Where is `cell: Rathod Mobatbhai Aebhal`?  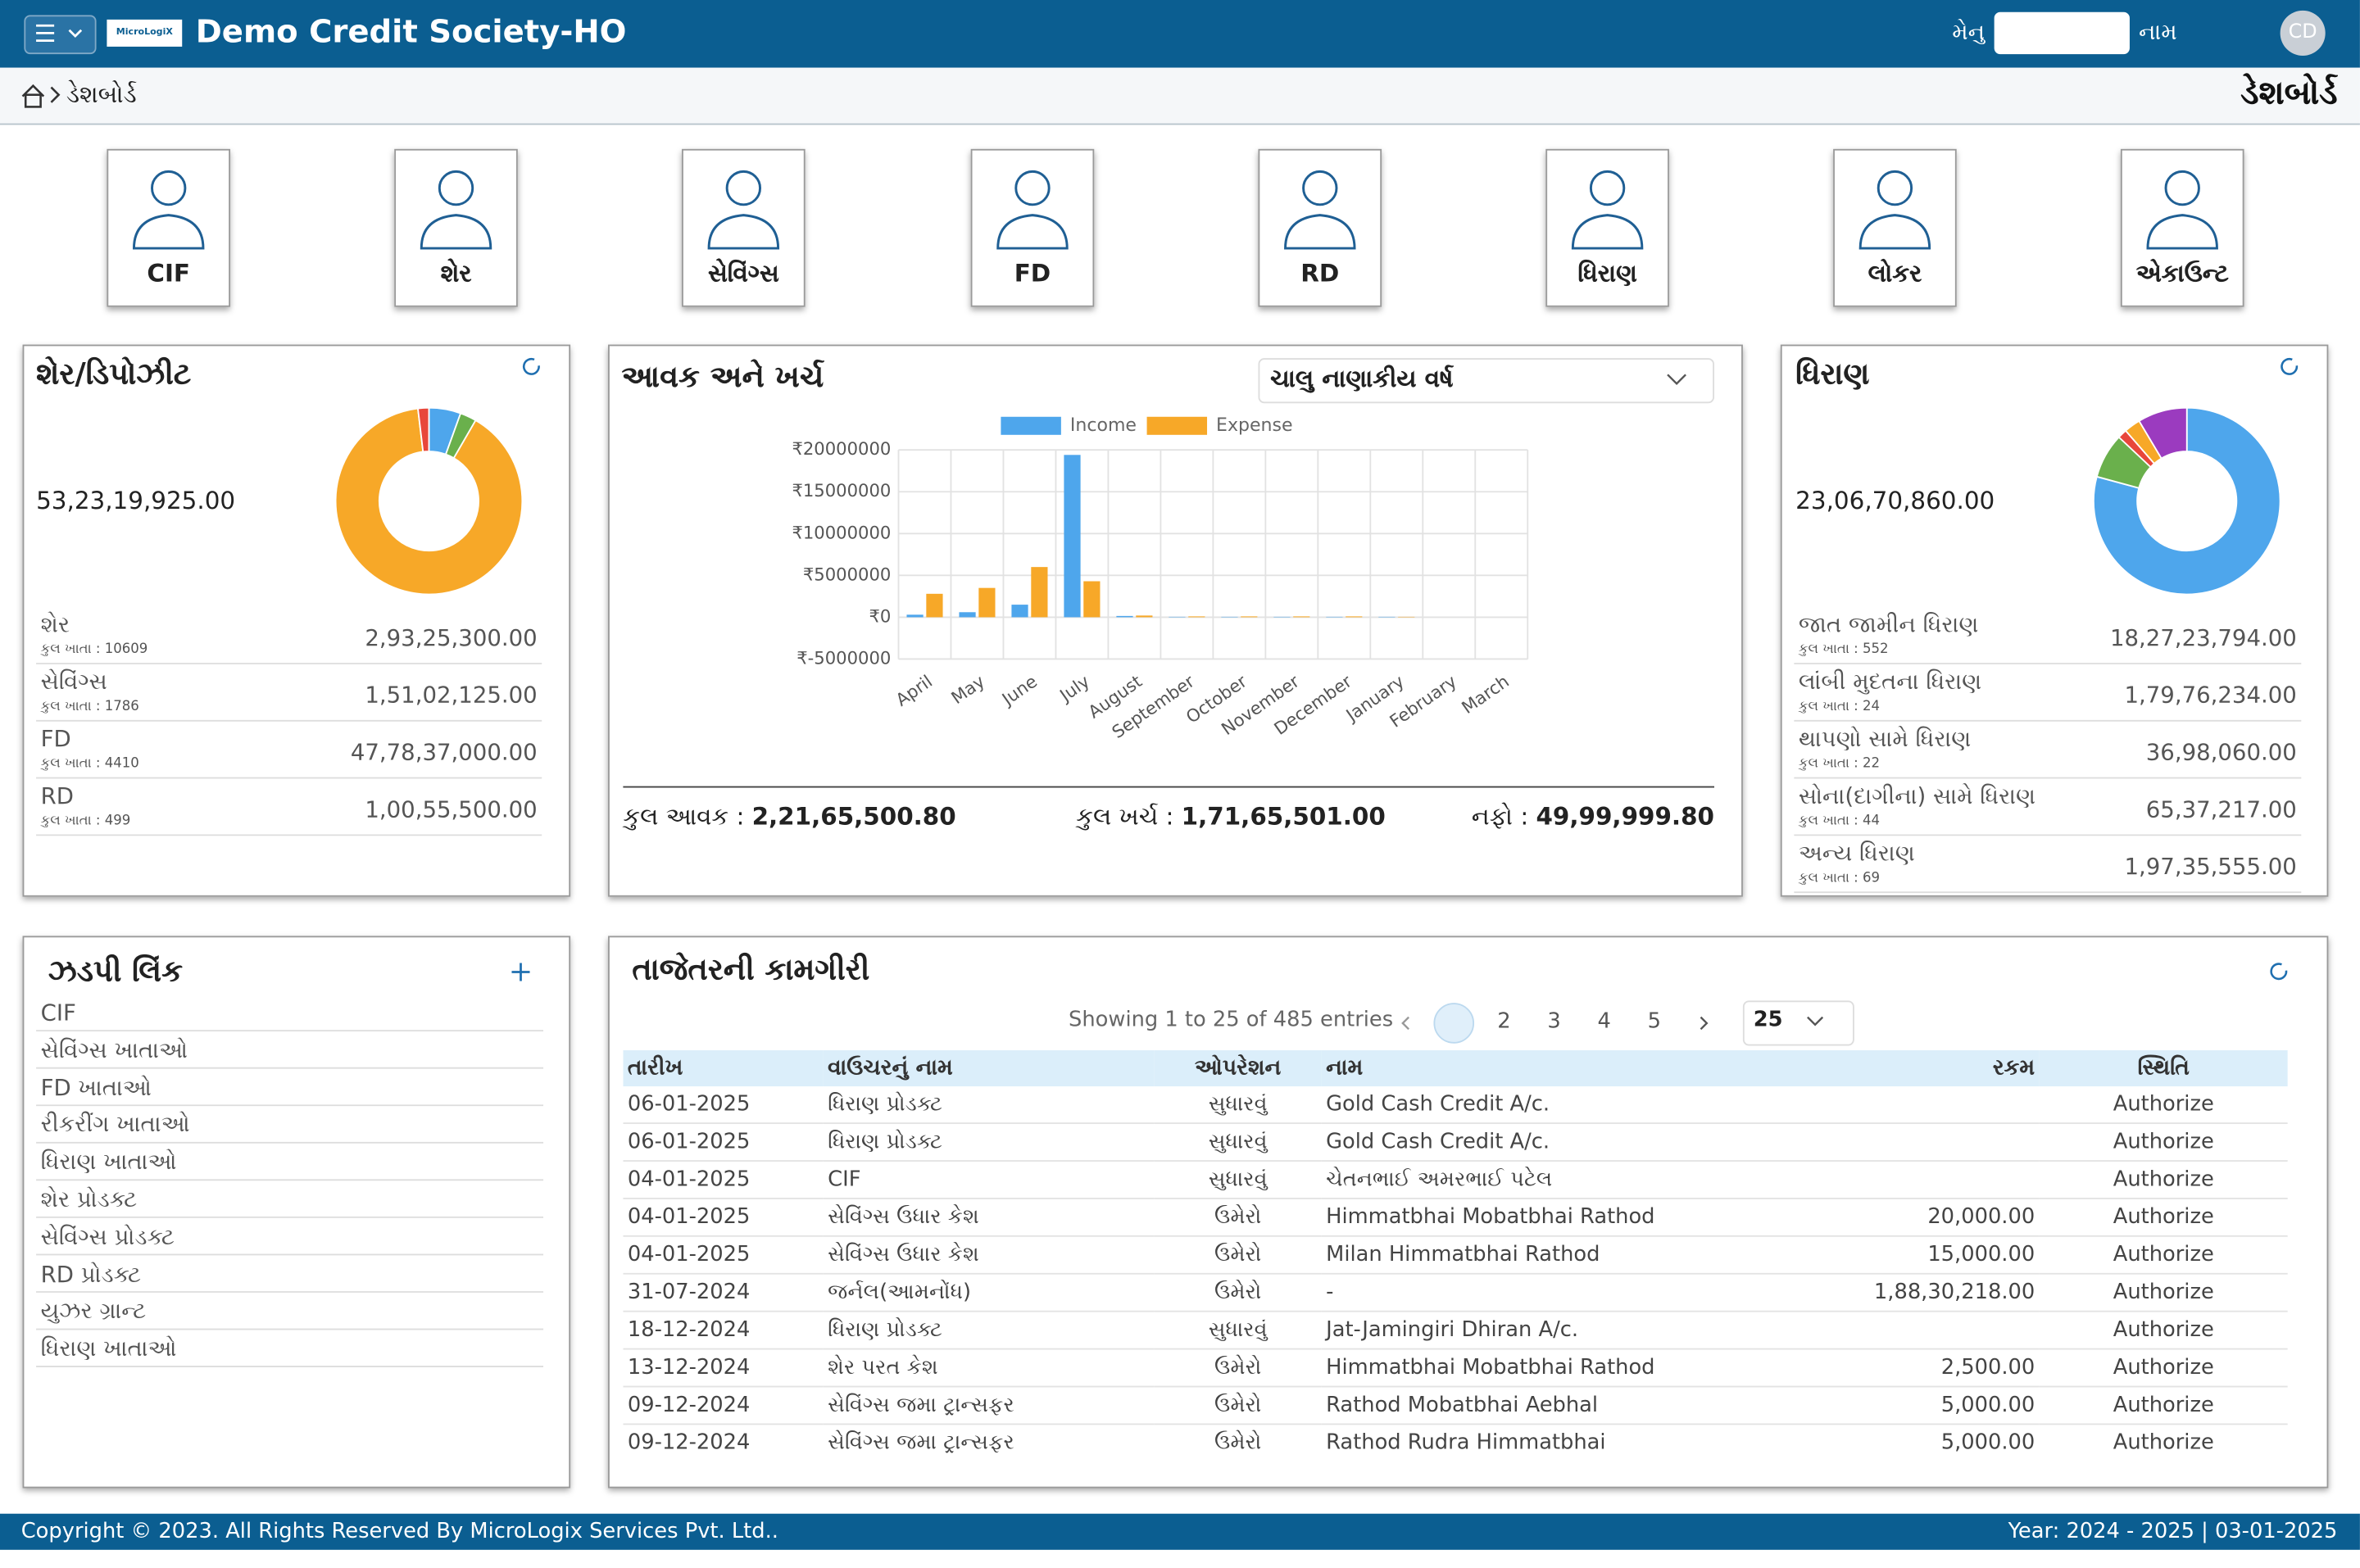 cell: Rathod Mobatbhai Aebhal is located at coordinates (1554, 1405).